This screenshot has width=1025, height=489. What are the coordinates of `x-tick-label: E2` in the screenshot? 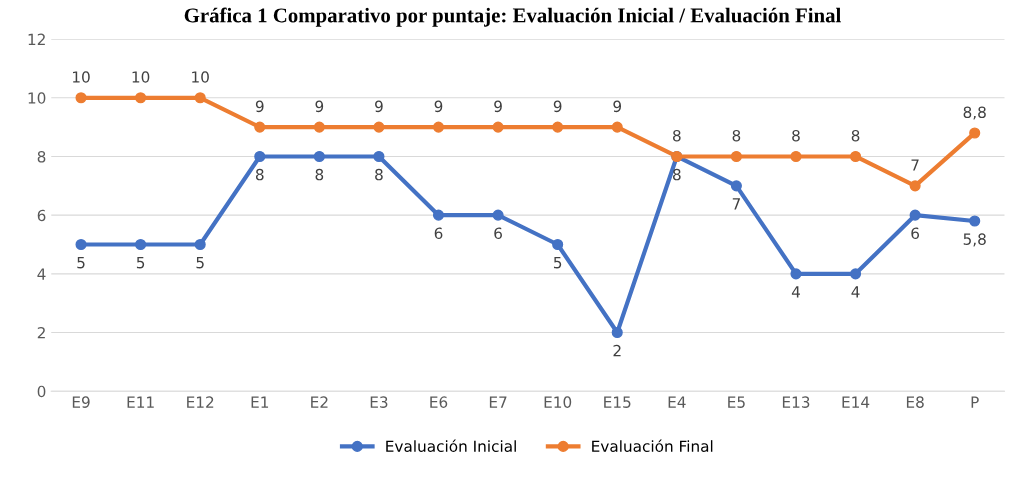 It's located at (319, 402).